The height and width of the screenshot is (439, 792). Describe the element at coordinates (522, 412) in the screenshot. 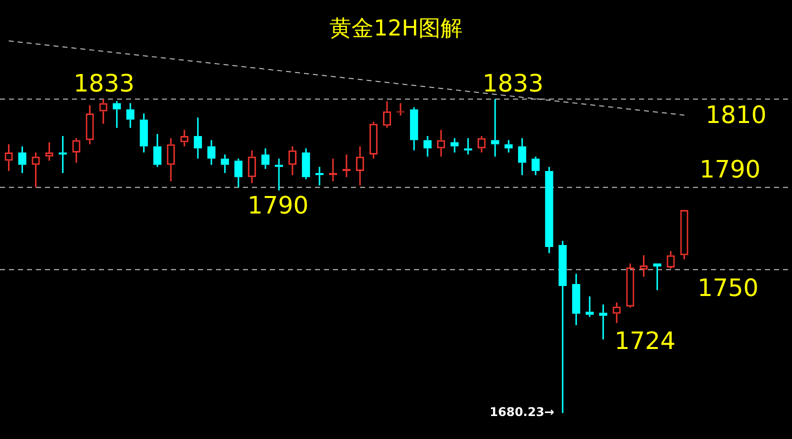

I see `annotation: 1680.23→` at that location.